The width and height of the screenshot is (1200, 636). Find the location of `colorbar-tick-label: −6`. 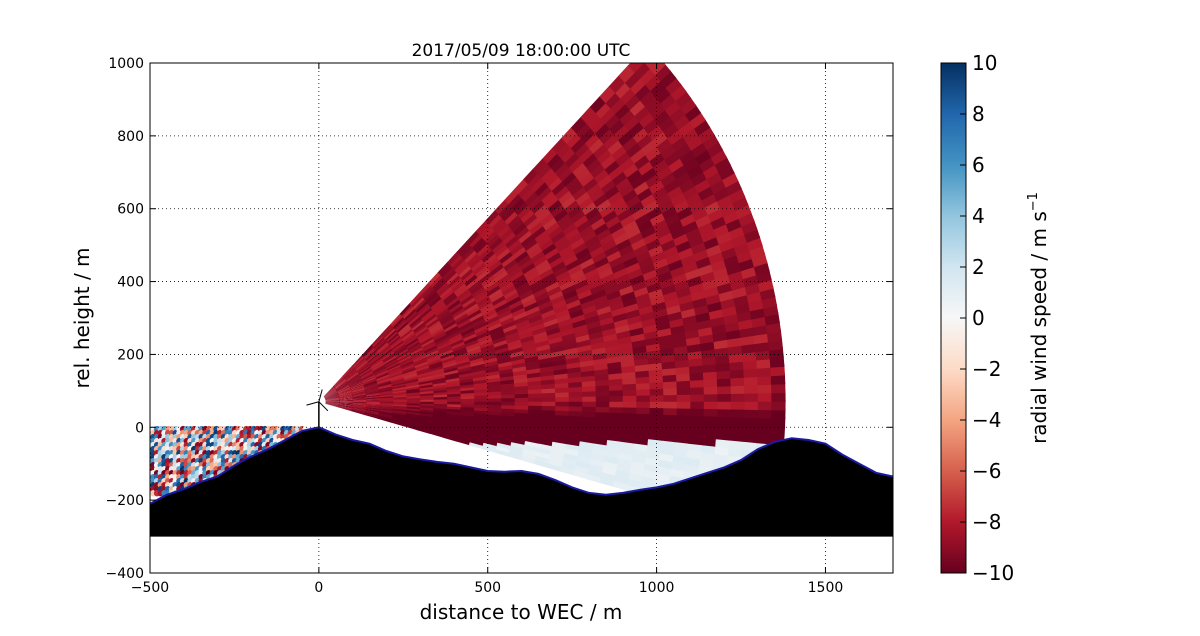

colorbar-tick-label: −6 is located at coordinates (986, 471).